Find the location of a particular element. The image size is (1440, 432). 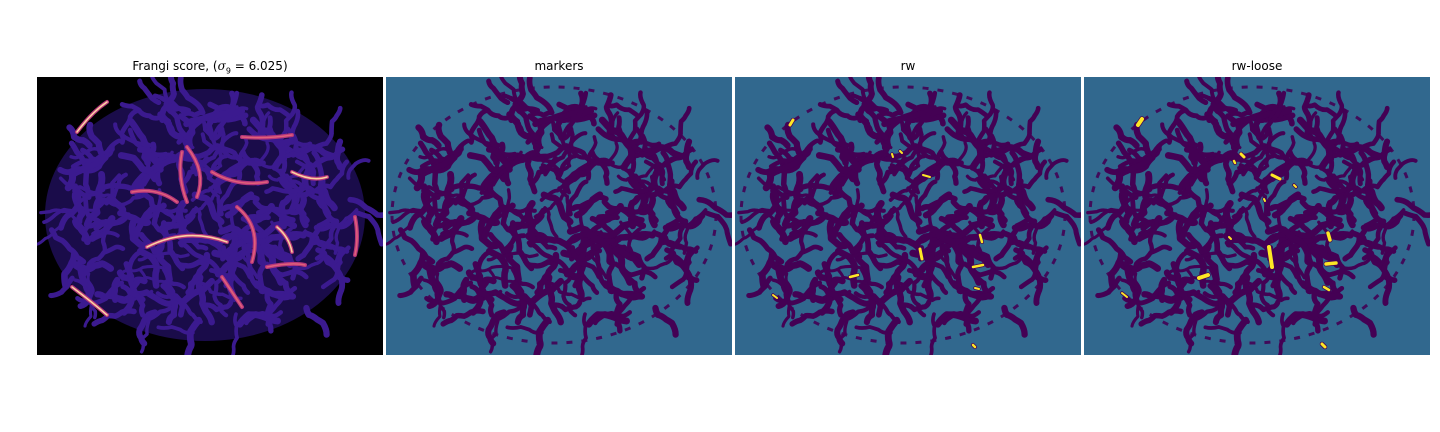

sigma-subscript: 9 is located at coordinates (228, 71).